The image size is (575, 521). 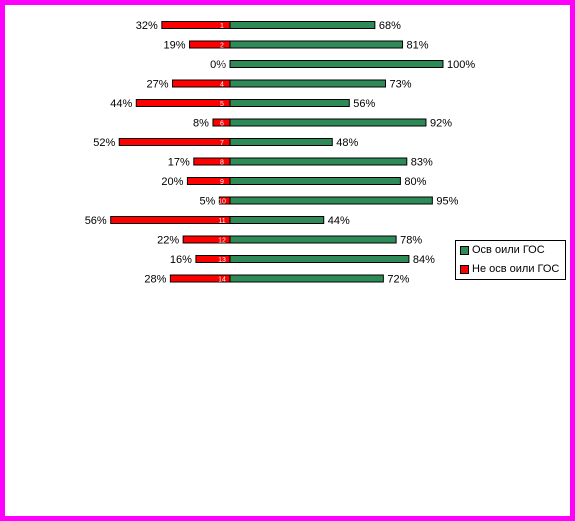 I want to click on data-label-mastered: 83%, so click(x=422, y=163).